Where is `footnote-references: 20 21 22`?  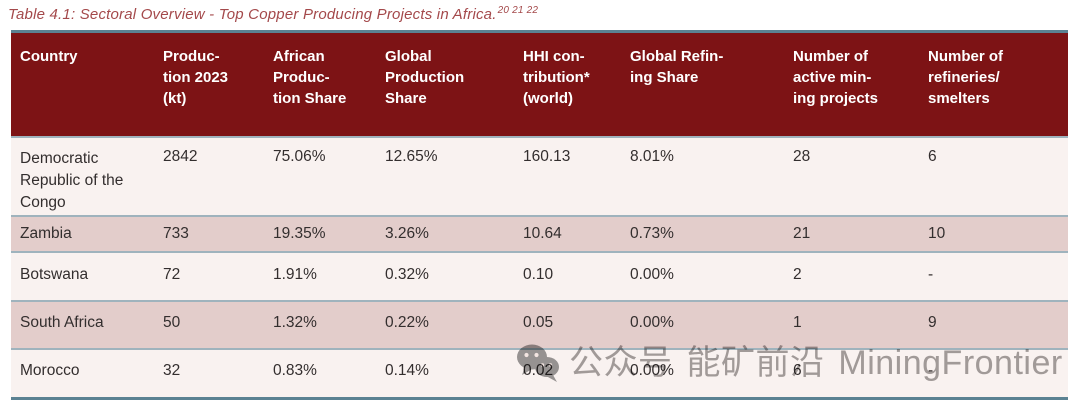 footnote-references: 20 21 22 is located at coordinates (518, 10).